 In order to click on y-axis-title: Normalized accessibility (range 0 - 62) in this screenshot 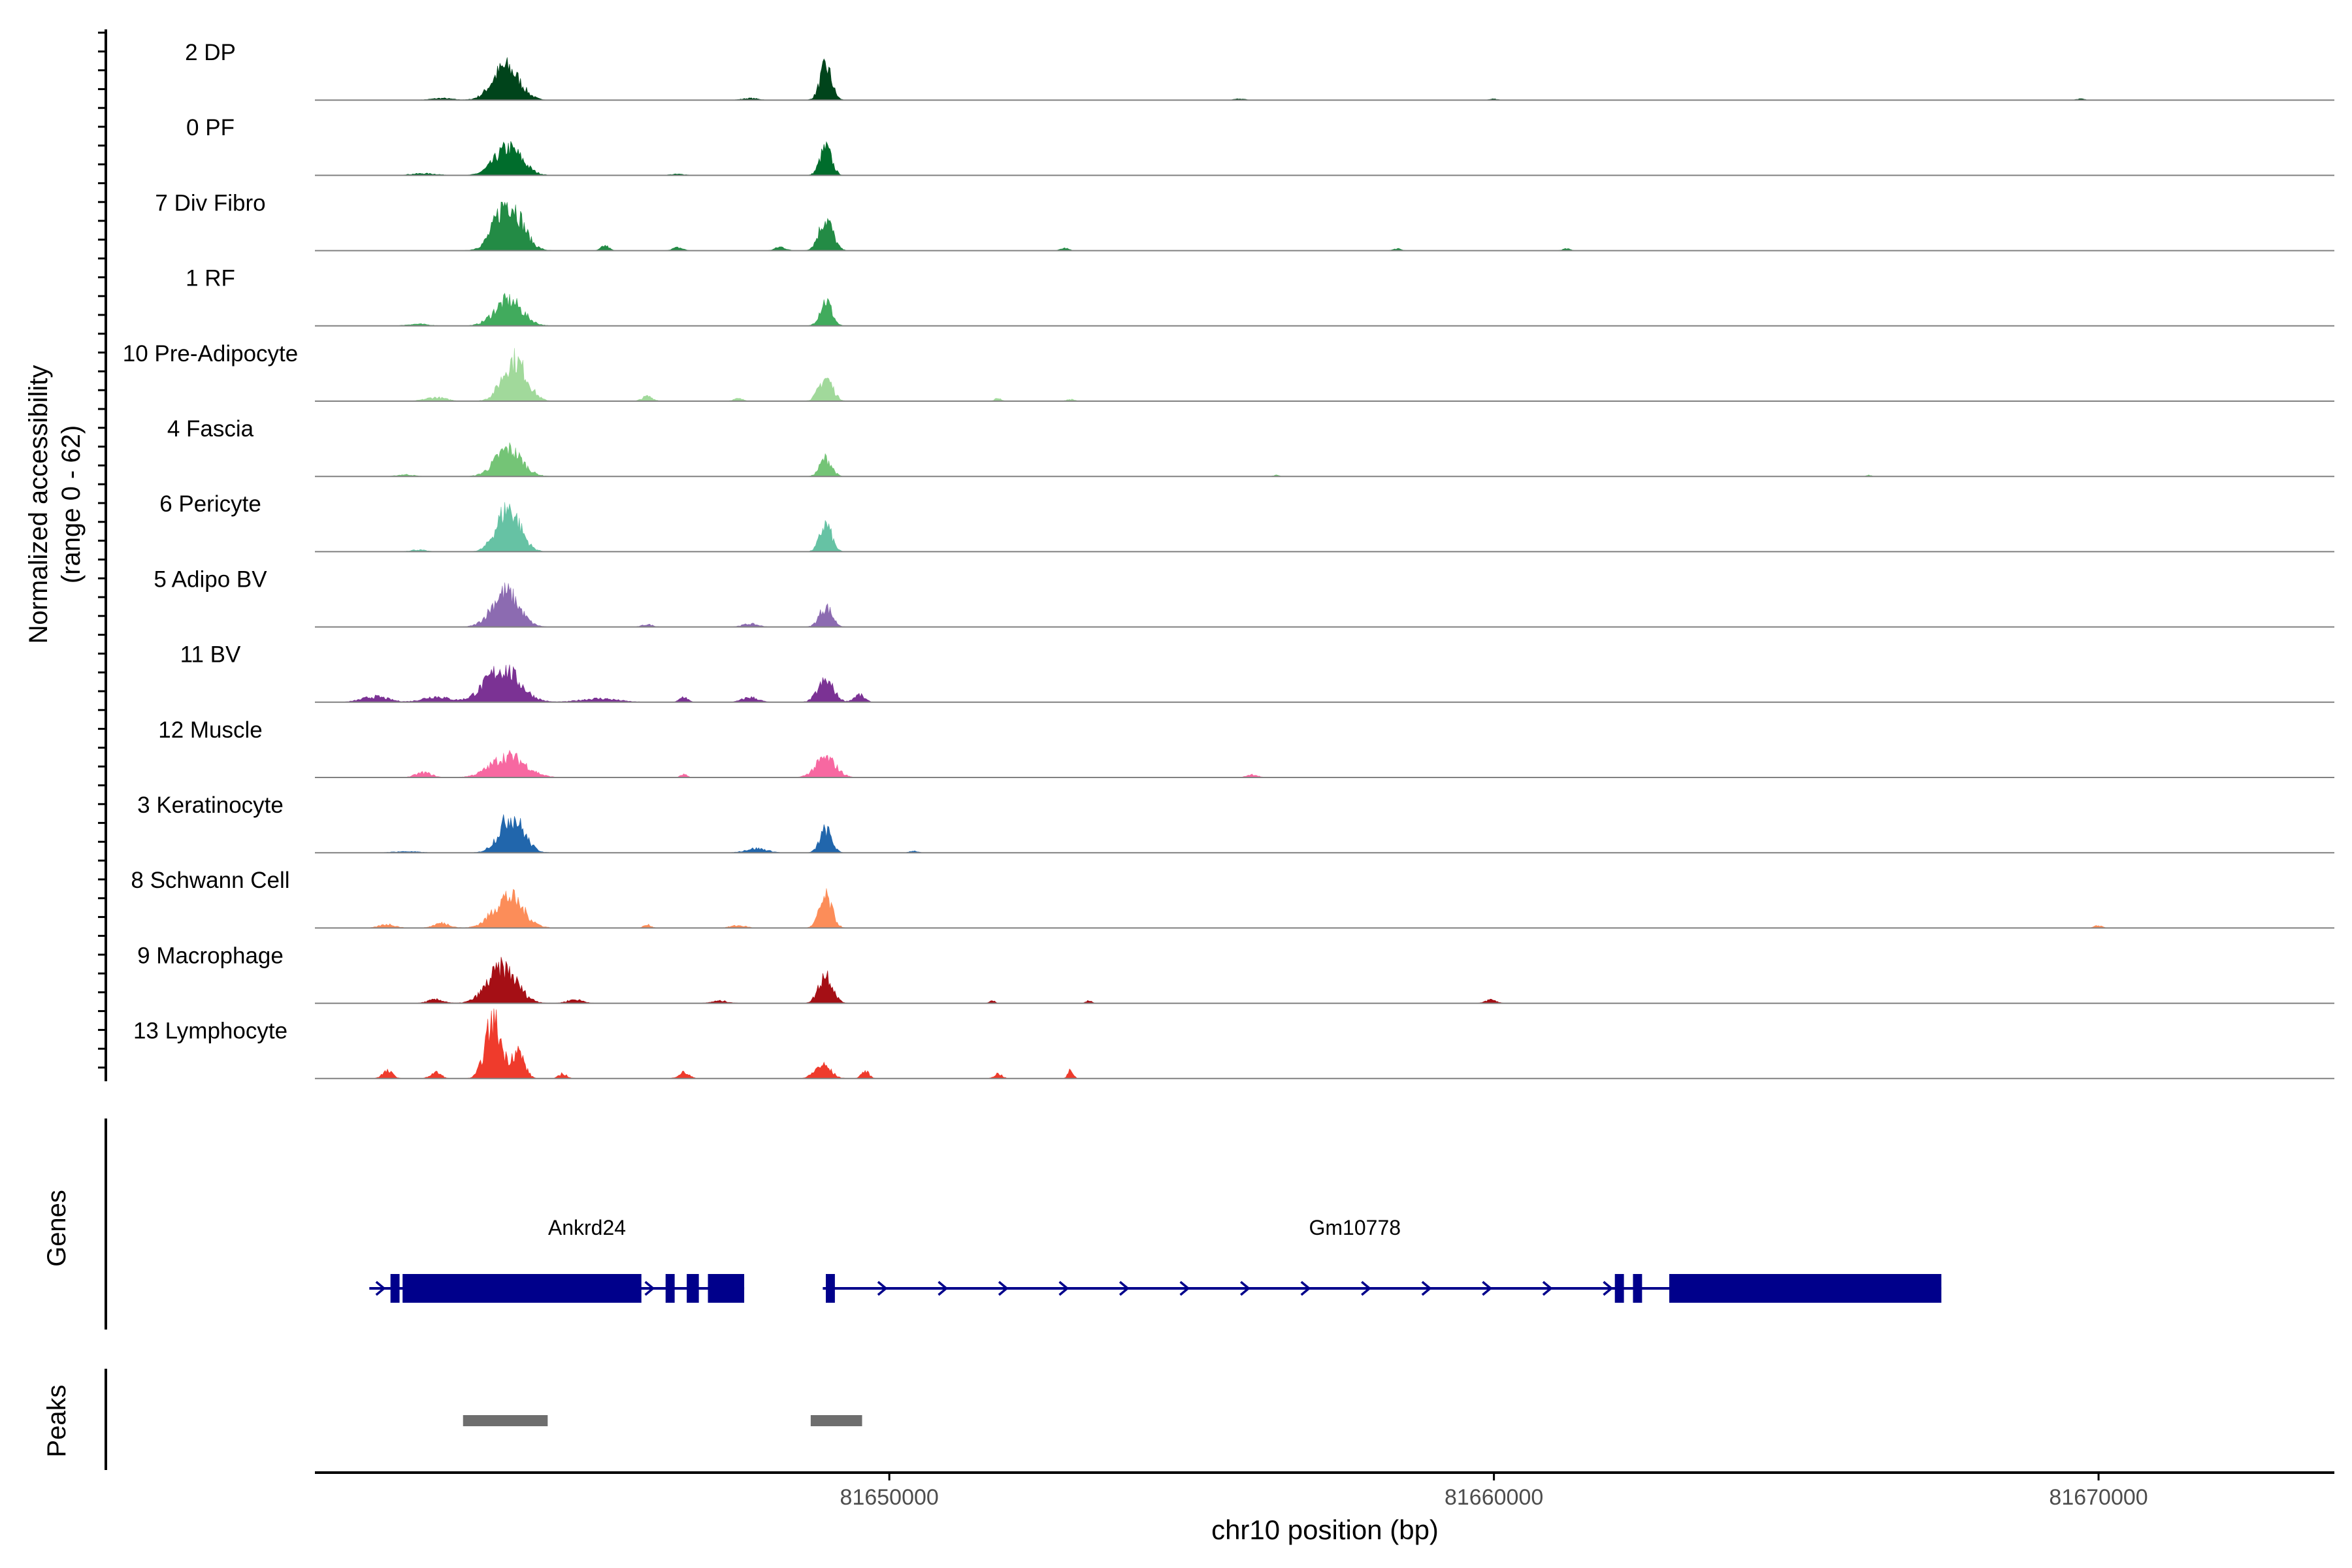, I will do `click(55, 504)`.